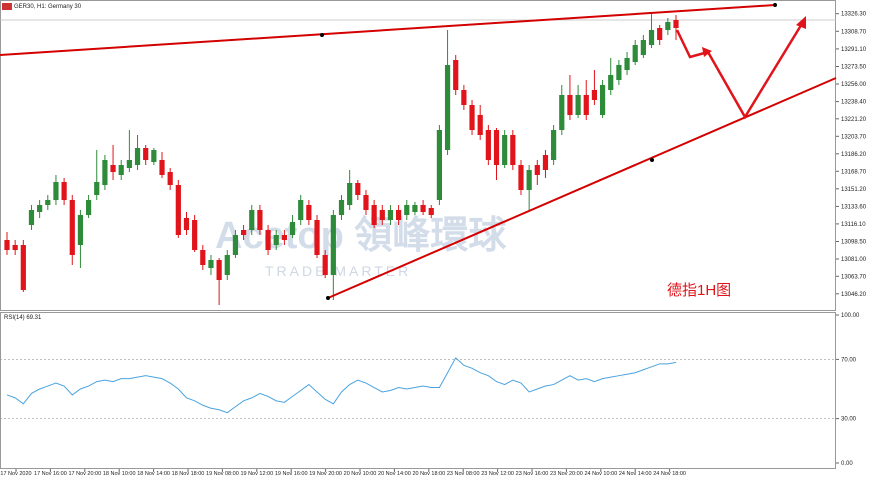  What do you see at coordinates (256, 474) in the screenshot?
I see `x-tick-label: 19 Nov 12:00` at bounding box center [256, 474].